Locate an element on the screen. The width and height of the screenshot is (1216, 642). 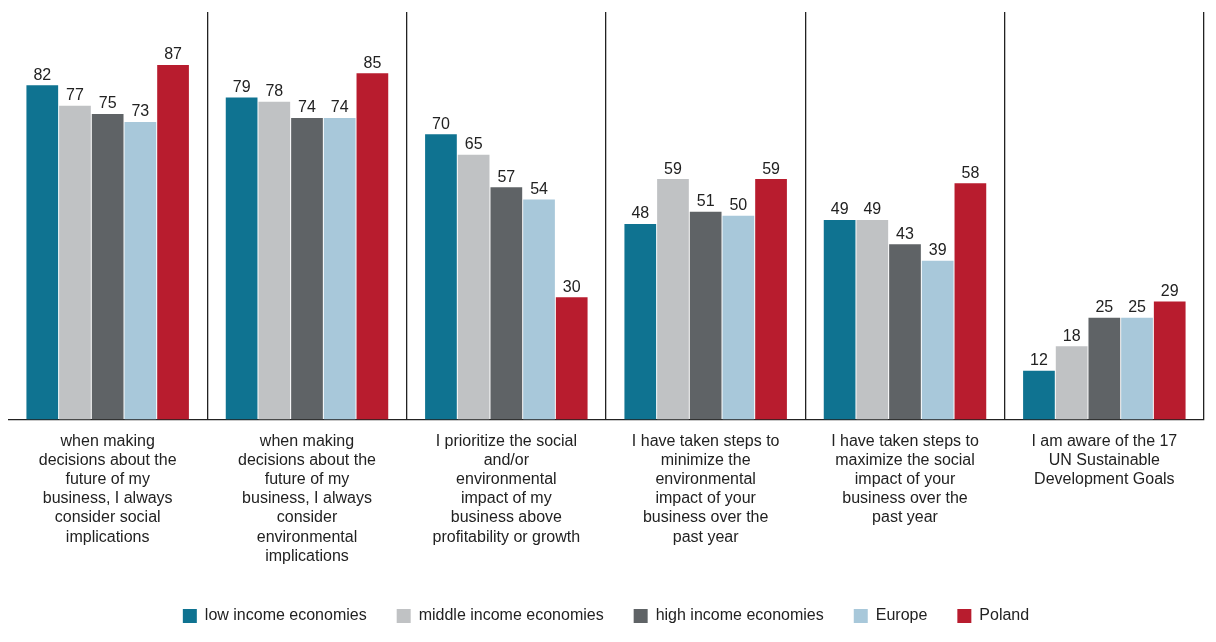
data-label: 57 is located at coordinates (506, 176).